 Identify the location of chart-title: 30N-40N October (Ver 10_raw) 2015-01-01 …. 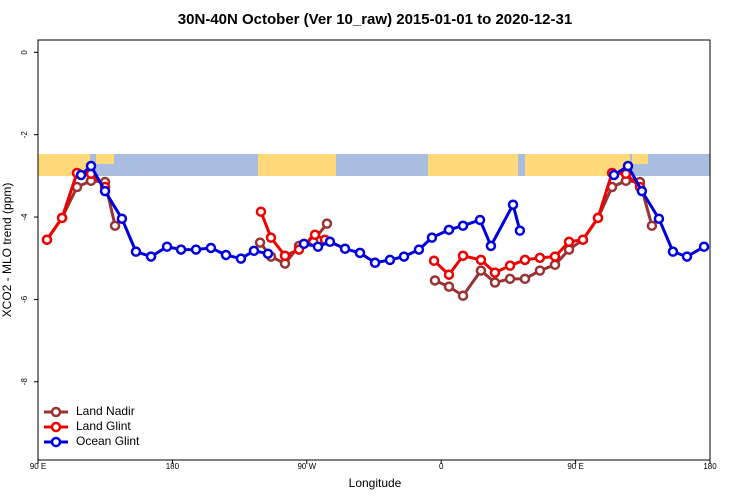
(375, 19).